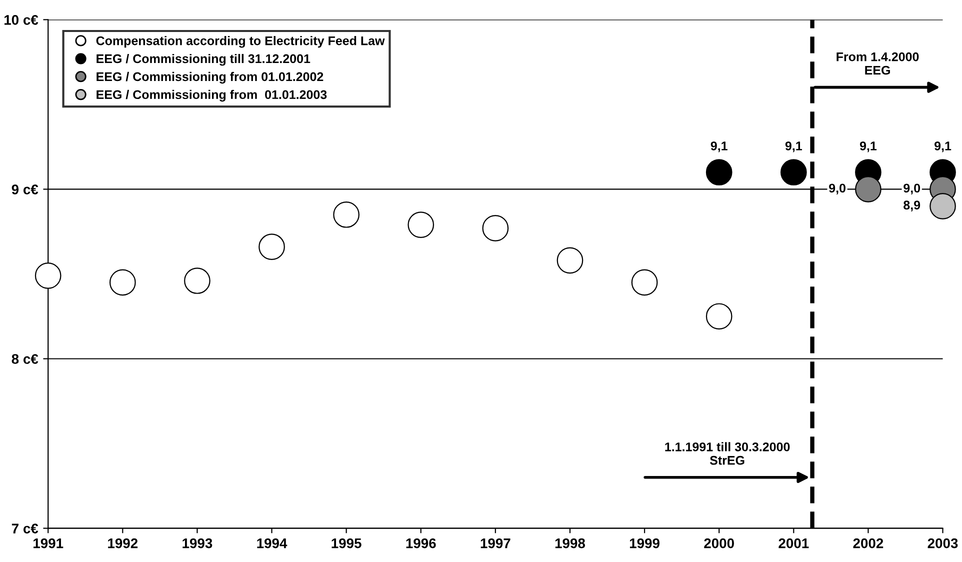 The height and width of the screenshot is (562, 962). What do you see at coordinates (877, 63) in the screenshot?
I see `annotation: From 1.4.2000 EEG` at bounding box center [877, 63].